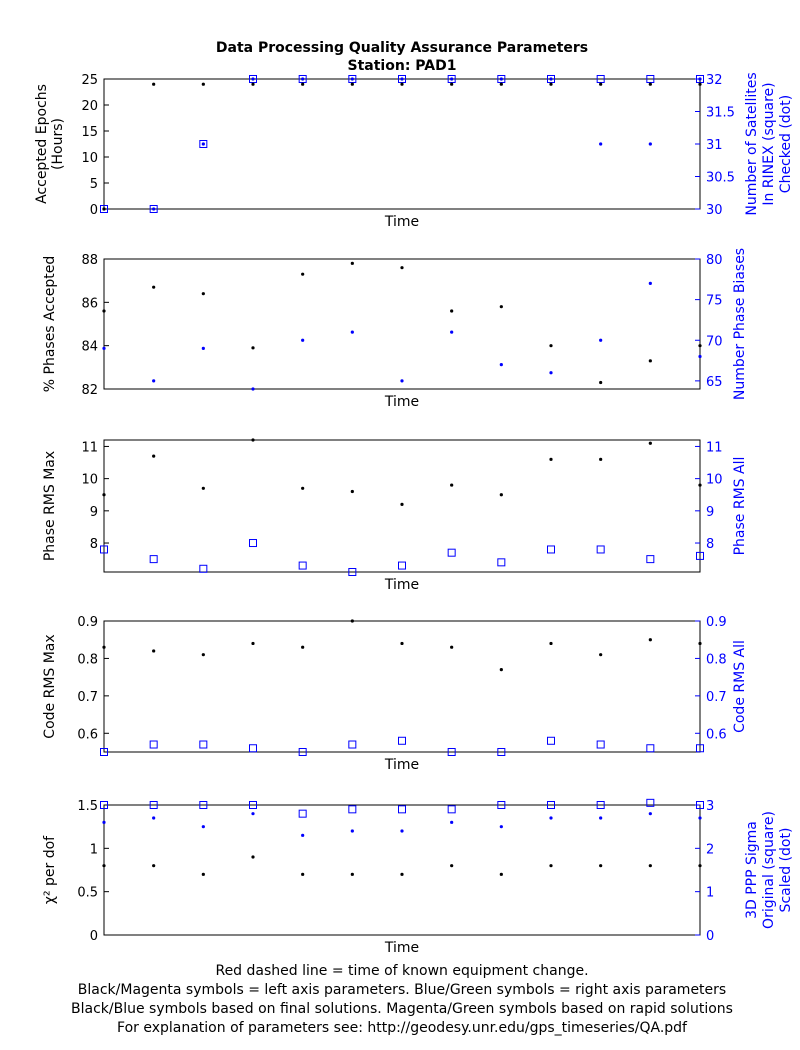  What do you see at coordinates (720, 113) in the screenshot?
I see `right-tick-label: 31.5` at bounding box center [720, 113].